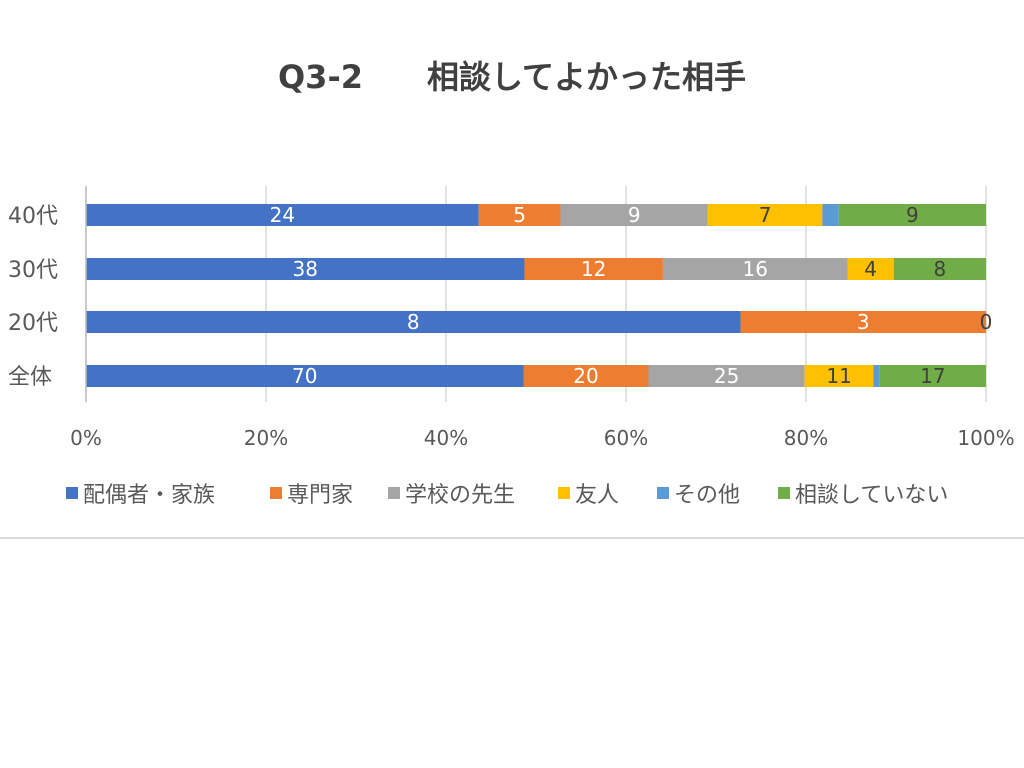  What do you see at coordinates (707, 495) in the screenshot?
I see `legend-label: その他` at bounding box center [707, 495].